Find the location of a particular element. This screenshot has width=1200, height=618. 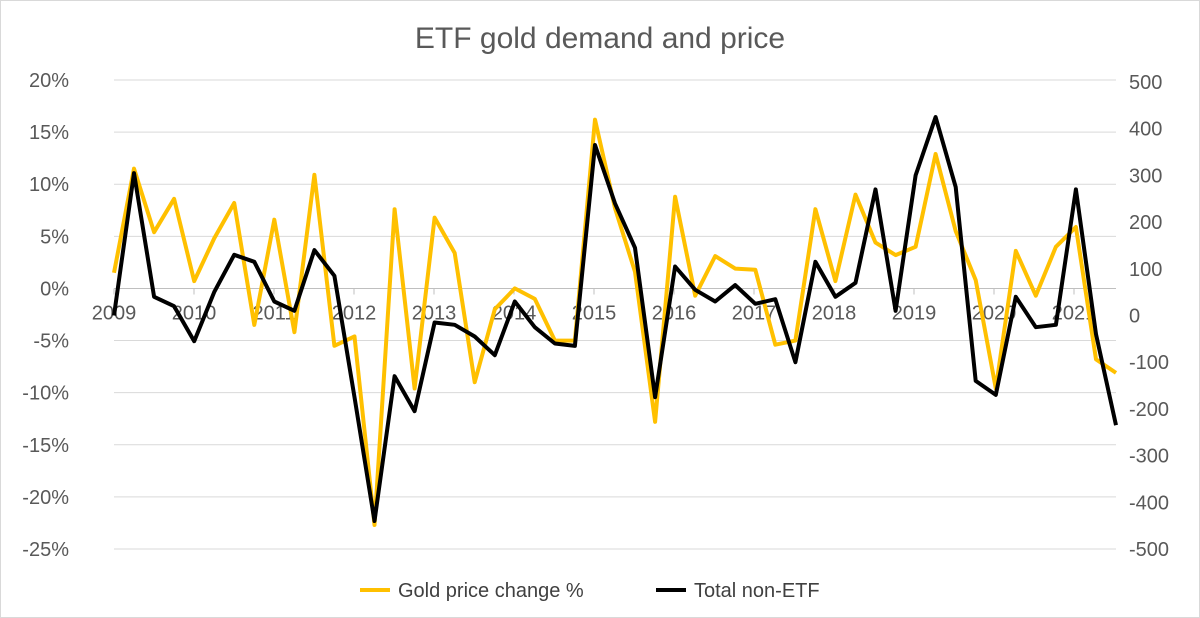

legend: Gold price change % Total non-ETF is located at coordinates (590, 591).